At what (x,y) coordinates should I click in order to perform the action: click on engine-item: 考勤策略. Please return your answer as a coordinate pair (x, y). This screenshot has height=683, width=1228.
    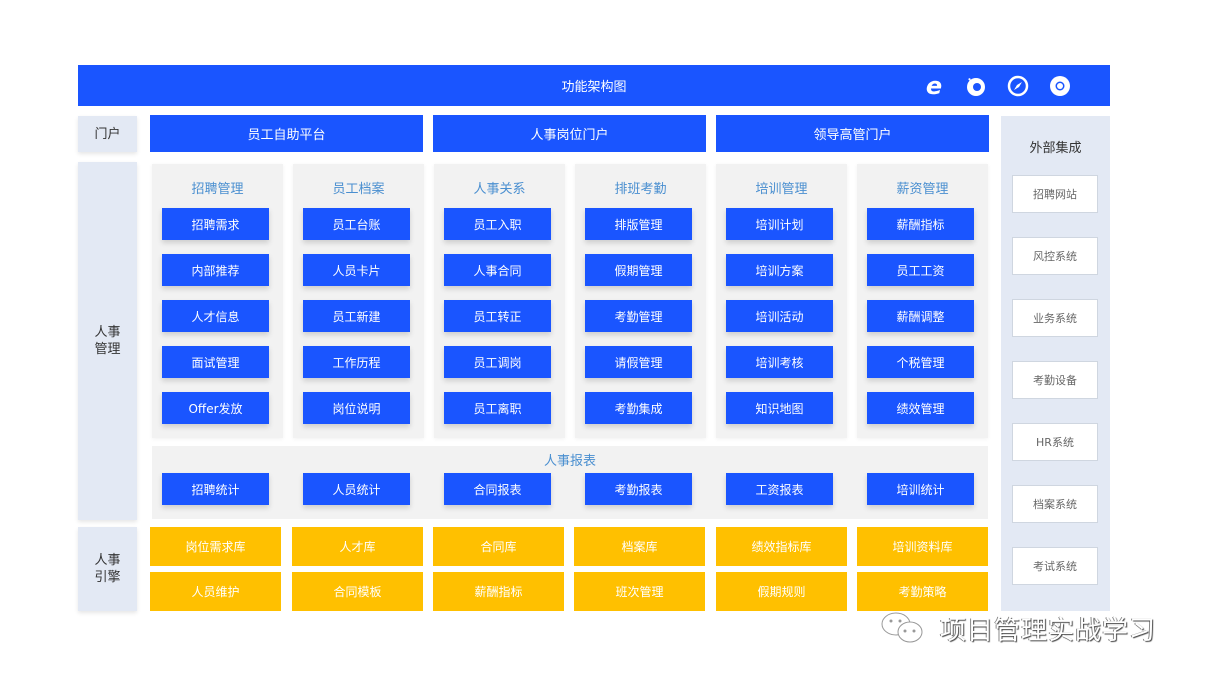
    Looking at the image, I should click on (922, 591).